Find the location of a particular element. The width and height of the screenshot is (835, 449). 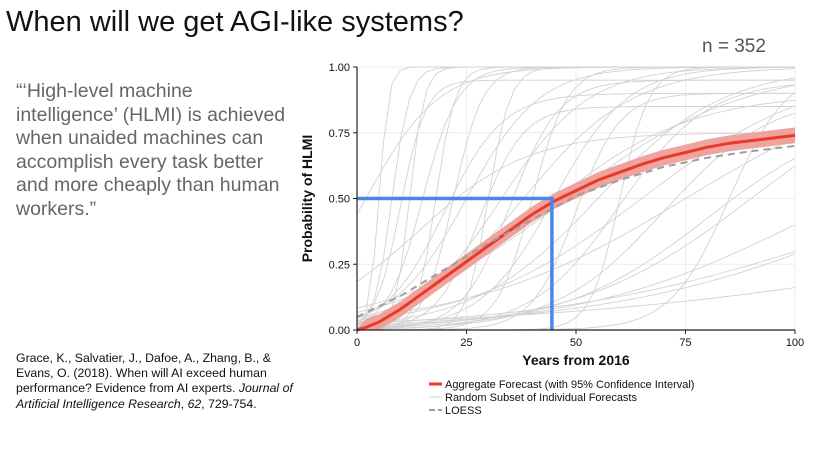

legend-label: Random Subset of Individual Forecasts is located at coordinates (541, 398).